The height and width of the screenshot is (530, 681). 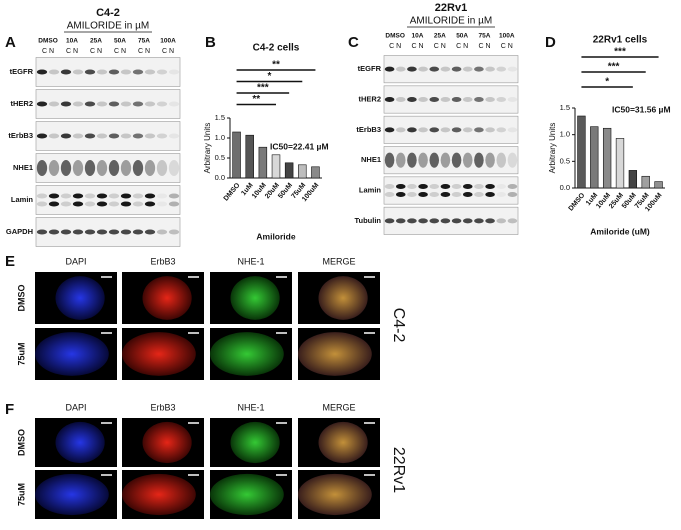 I want to click on panel-letter: F, so click(x=9, y=409).